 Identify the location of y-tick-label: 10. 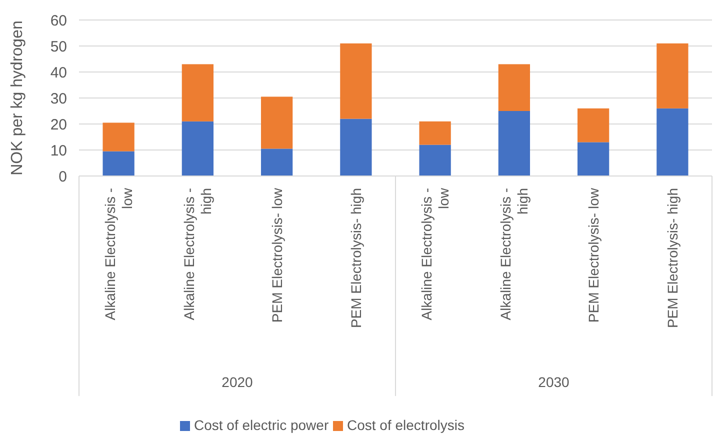
(58, 151).